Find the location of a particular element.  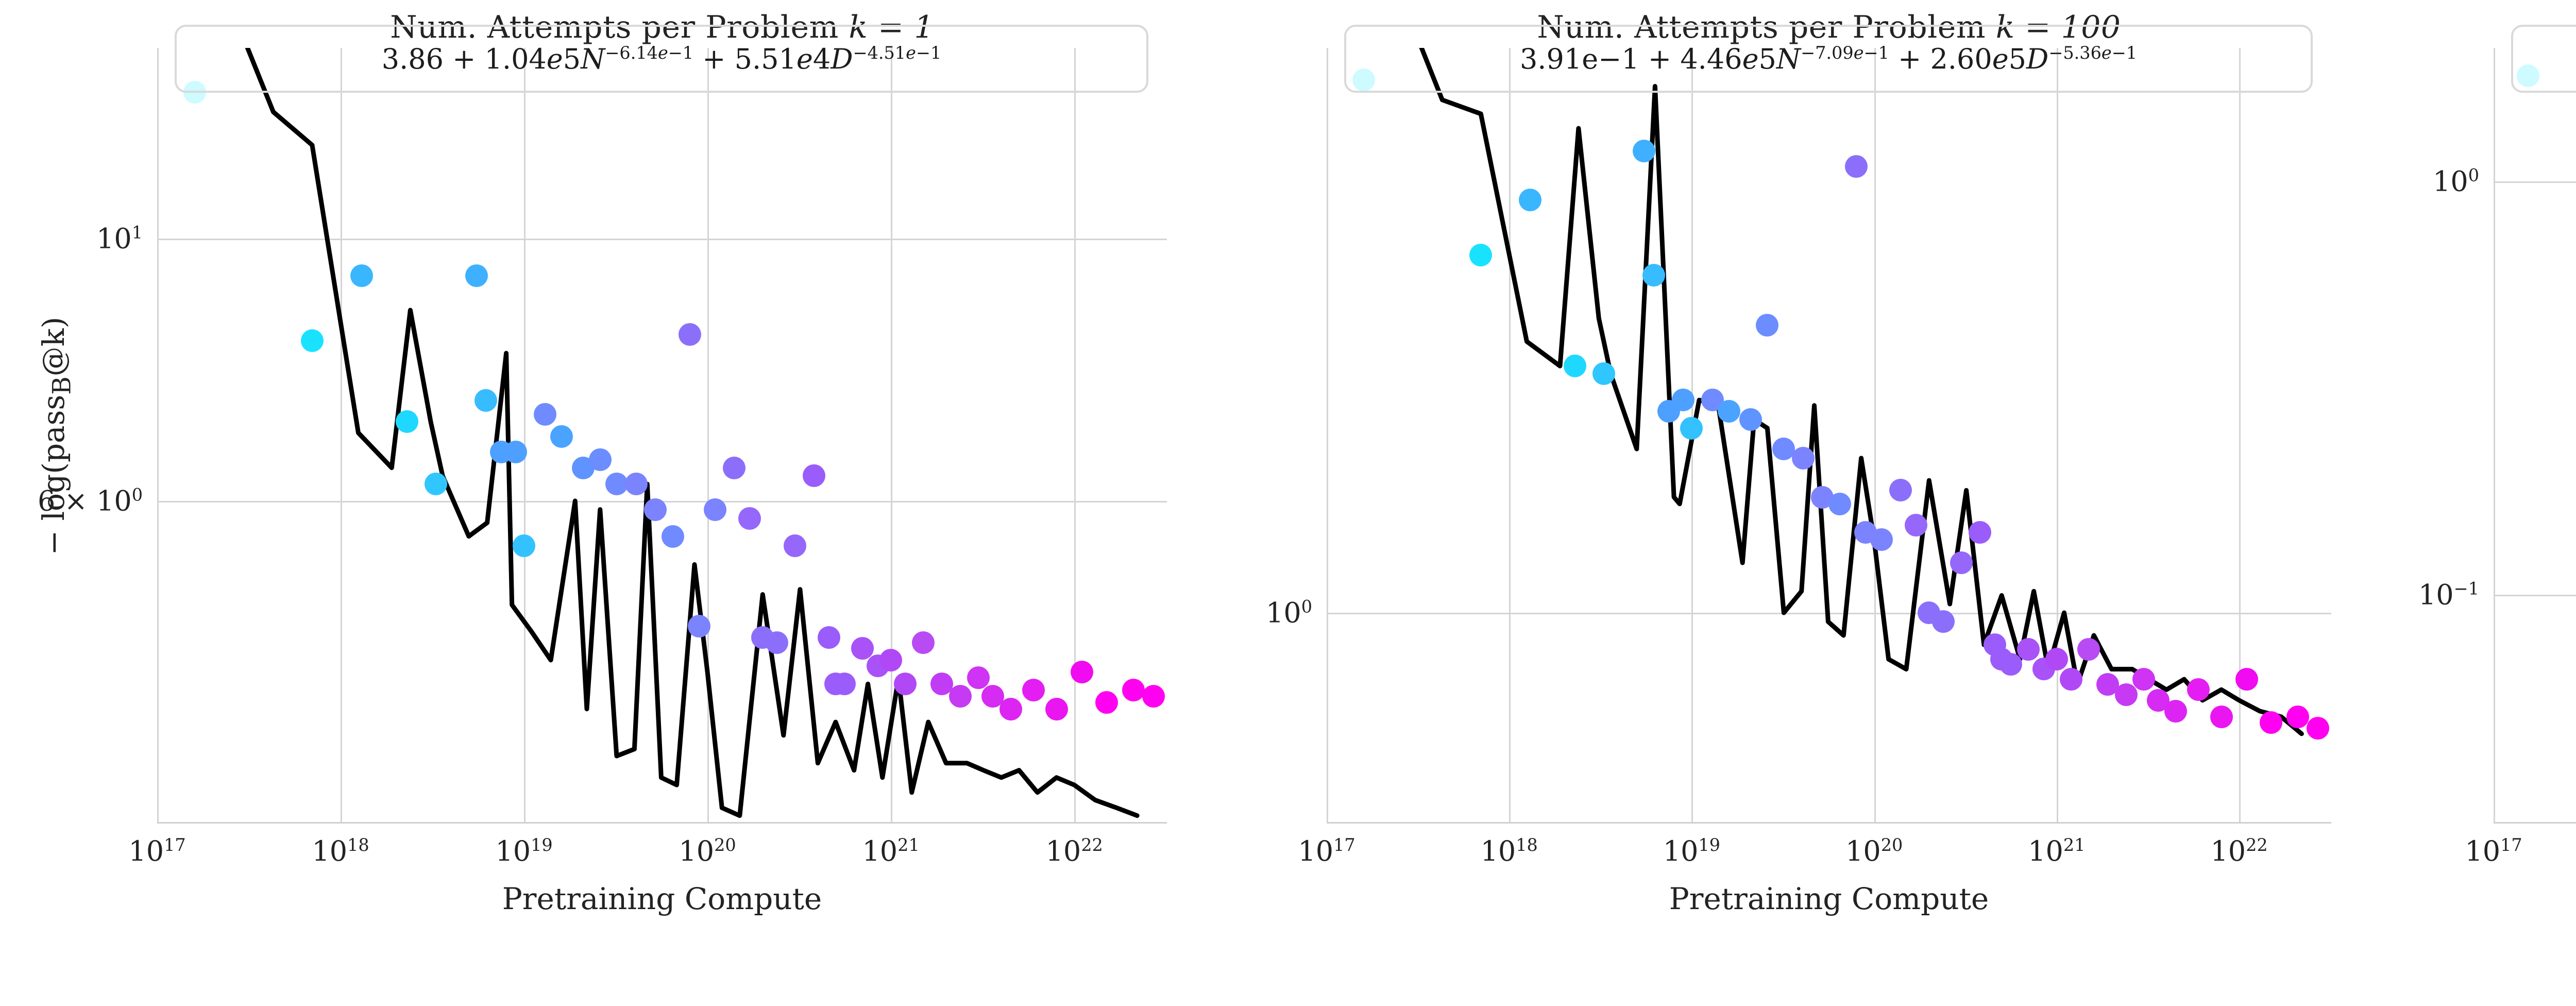

panel-title-100: Num. Attempts per Problem k = 100 is located at coordinates (1829, 27).